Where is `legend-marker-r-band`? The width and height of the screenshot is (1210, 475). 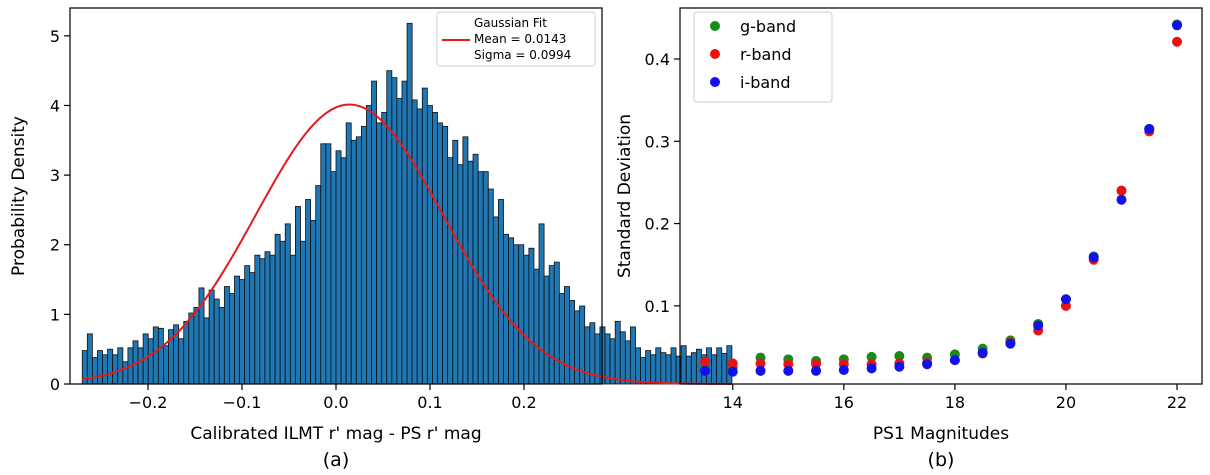
legend-marker-r-band is located at coordinates (715, 54).